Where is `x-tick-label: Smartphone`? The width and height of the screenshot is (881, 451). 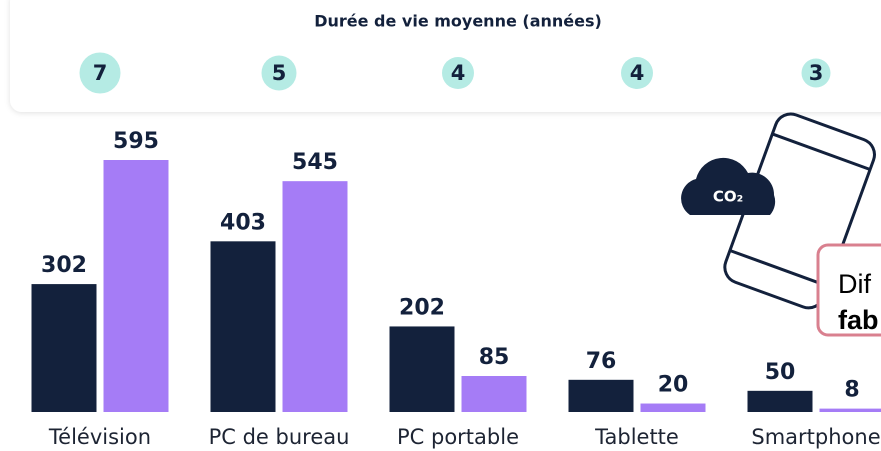
x-tick-label: Smartphone is located at coordinates (815, 437).